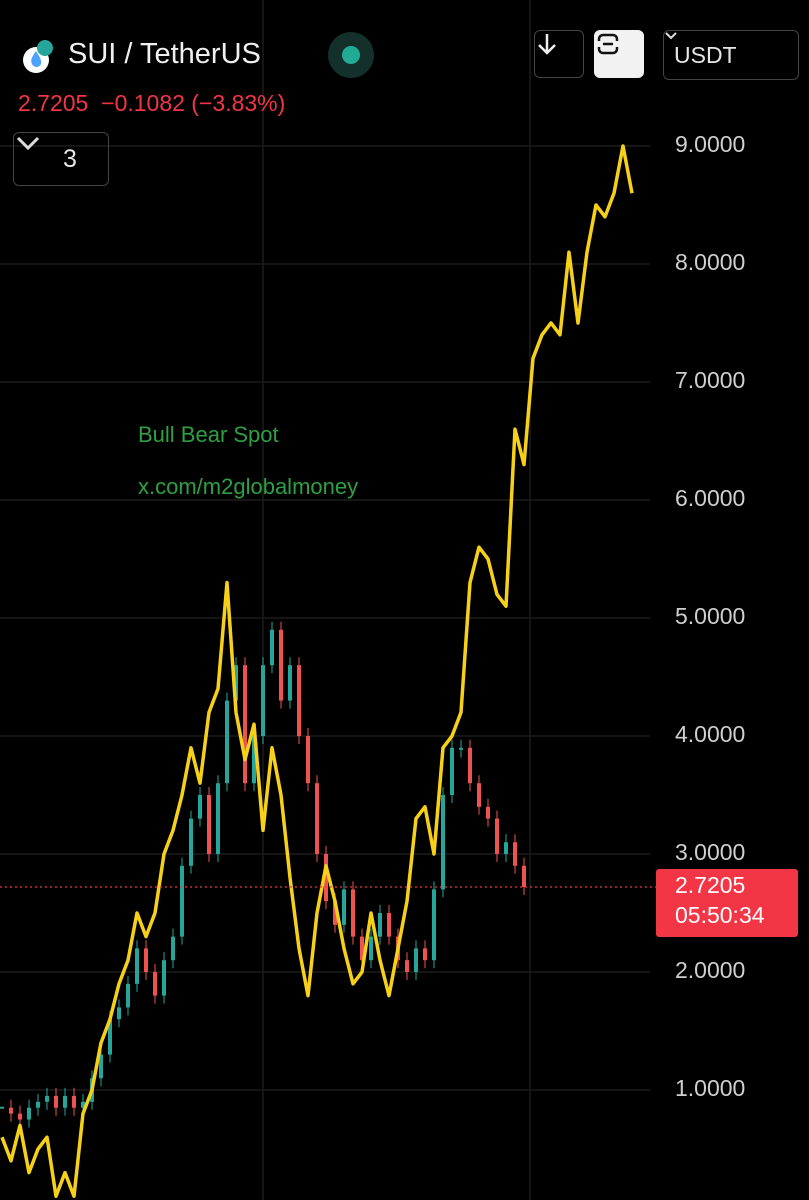 Image resolution: width=809 pixels, height=1200 pixels. What do you see at coordinates (710, 262) in the screenshot?
I see `y-tick-label: 8.0000` at bounding box center [710, 262].